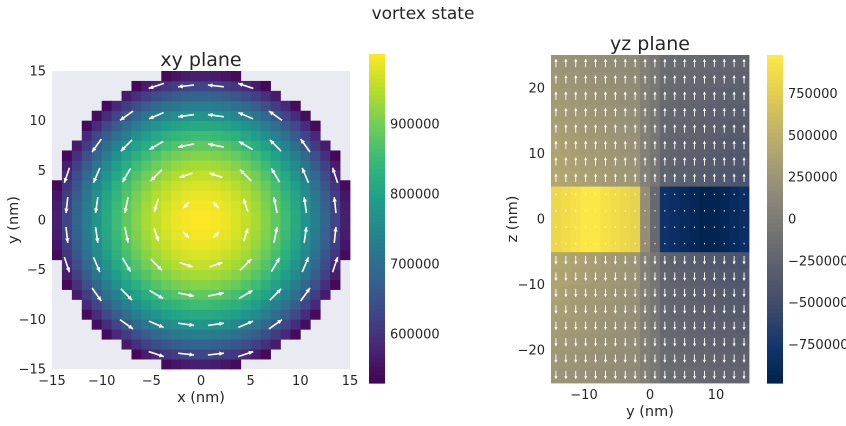 This screenshot has width=846, height=426. Describe the element at coordinates (201, 381) in the screenshot. I see `xy-xtick-label: 0` at that location.